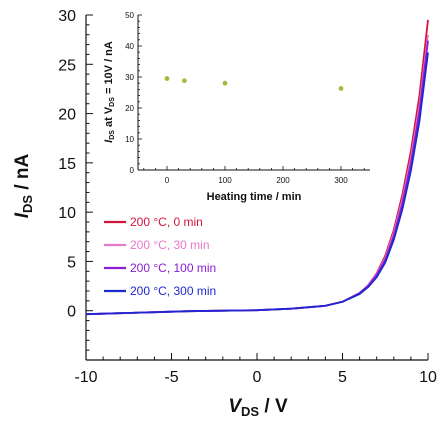 The image size is (448, 422). What do you see at coordinates (170, 245) in the screenshot?
I see `legend-label: 200 °C, 30 min` at bounding box center [170, 245].